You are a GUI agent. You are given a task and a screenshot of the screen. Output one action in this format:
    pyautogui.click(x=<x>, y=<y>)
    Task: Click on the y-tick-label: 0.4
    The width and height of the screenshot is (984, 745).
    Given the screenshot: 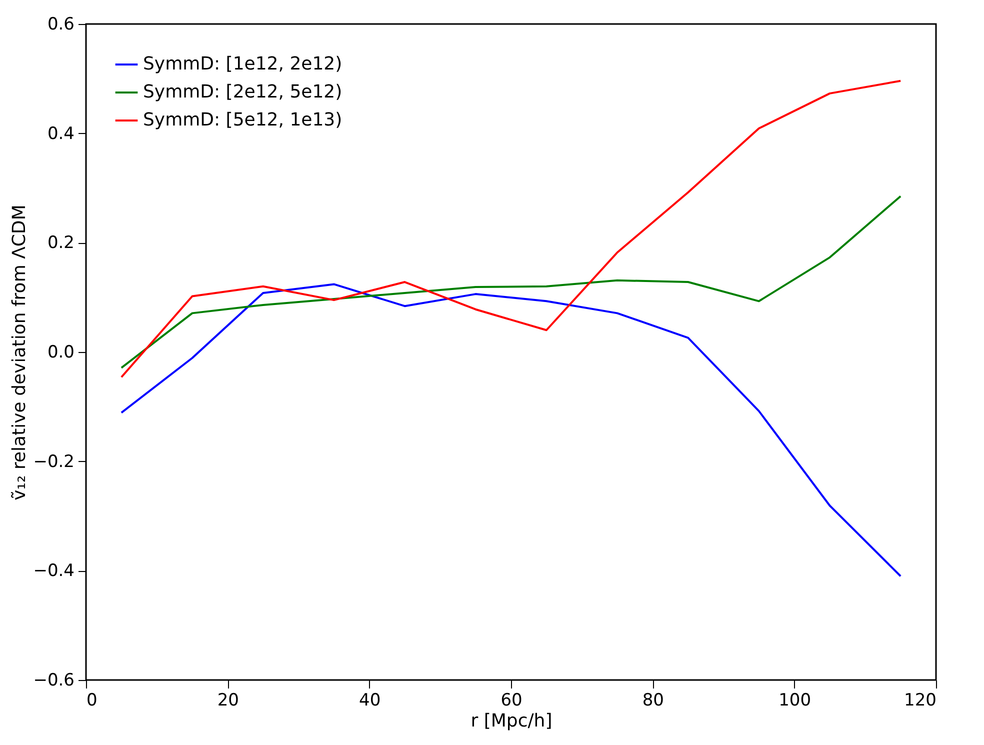 What is the action you would take?
    pyautogui.click(x=60, y=134)
    